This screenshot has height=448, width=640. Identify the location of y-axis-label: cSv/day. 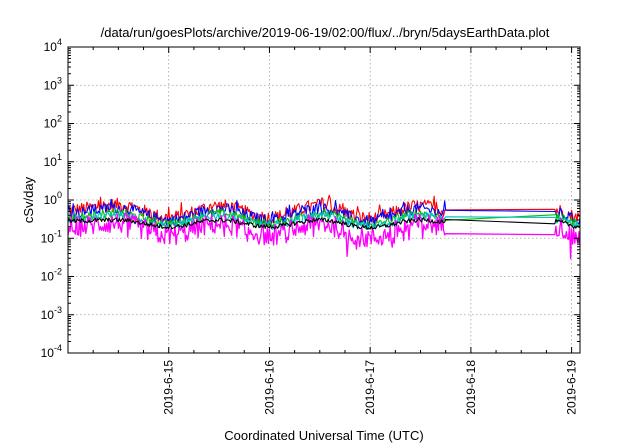
(28, 199).